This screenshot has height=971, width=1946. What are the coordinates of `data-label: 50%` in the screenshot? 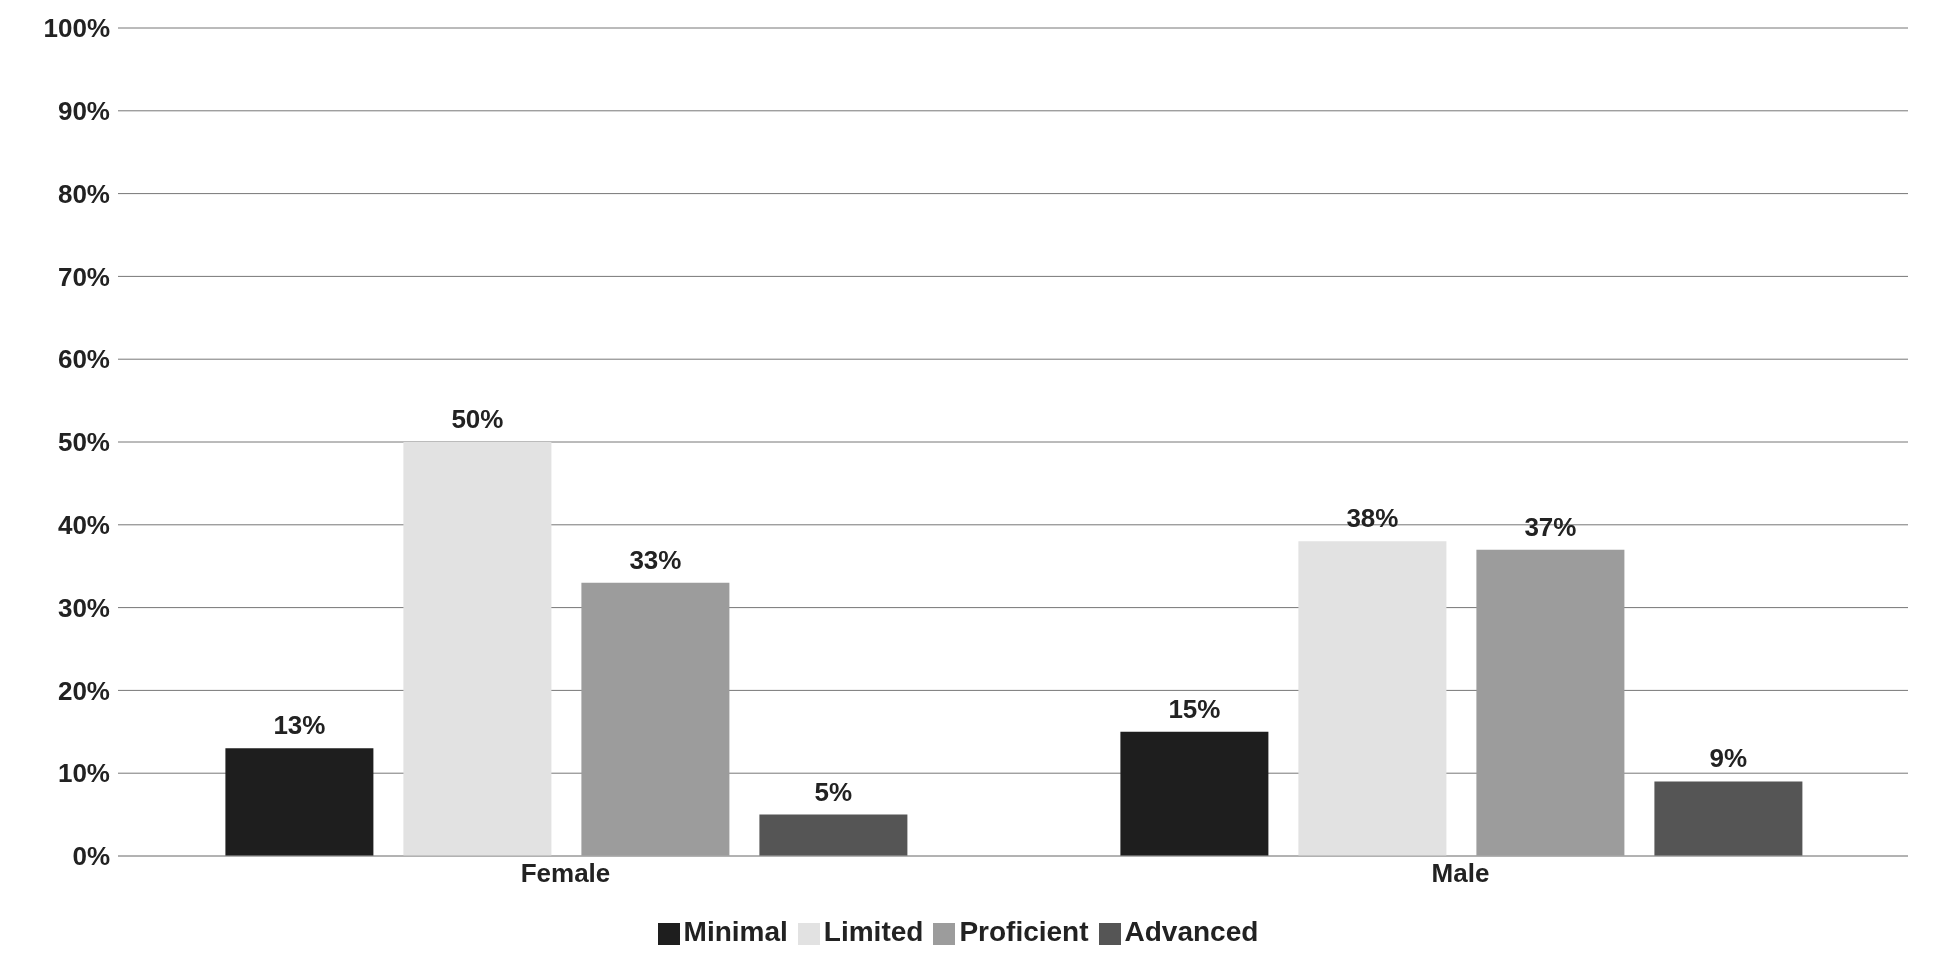 It's located at (477, 419).